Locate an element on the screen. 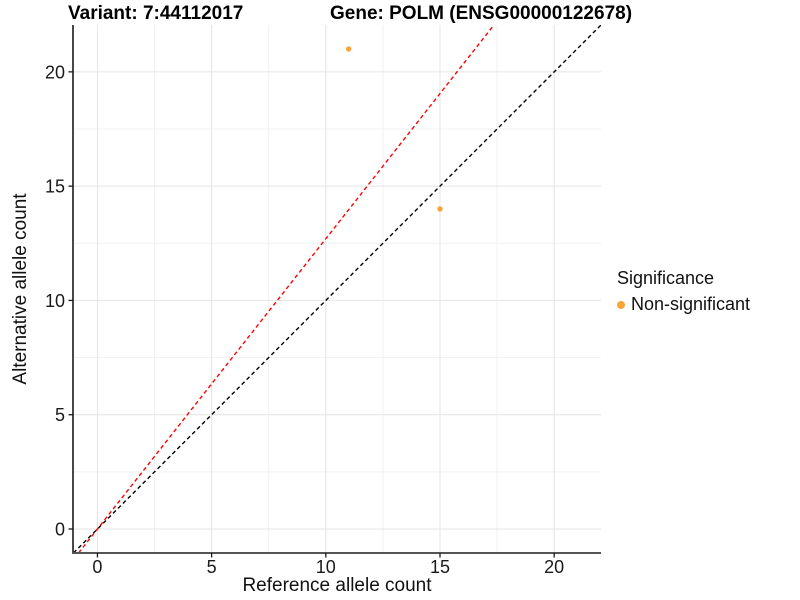  y-axis-title: Alternative allele count is located at coordinates (20, 289).